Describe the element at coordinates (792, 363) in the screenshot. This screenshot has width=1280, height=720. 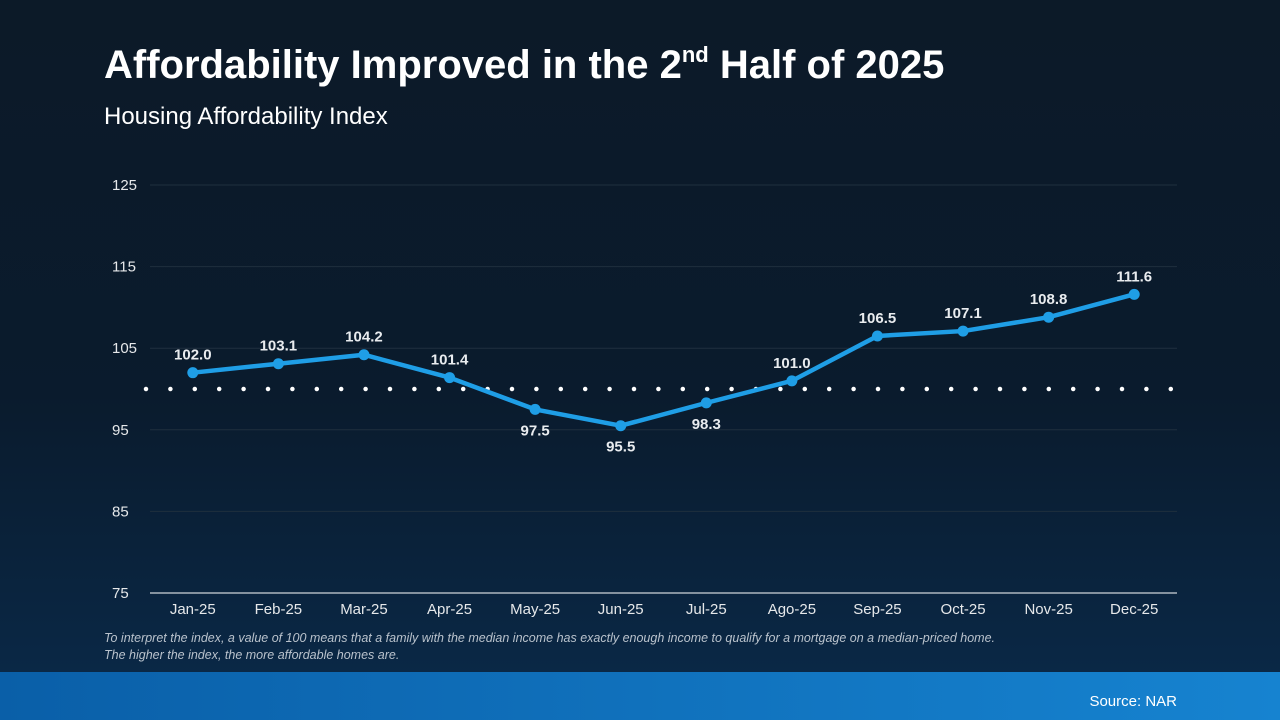
I see `data-label: 101.0` at that location.